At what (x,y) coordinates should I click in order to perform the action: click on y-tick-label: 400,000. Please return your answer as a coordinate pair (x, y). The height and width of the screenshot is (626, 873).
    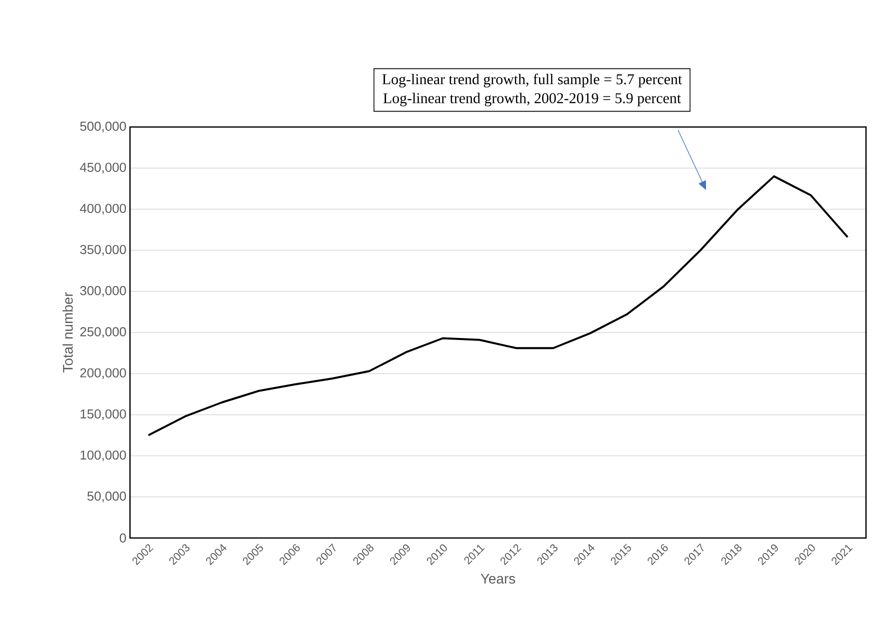
    Looking at the image, I should click on (103, 209).